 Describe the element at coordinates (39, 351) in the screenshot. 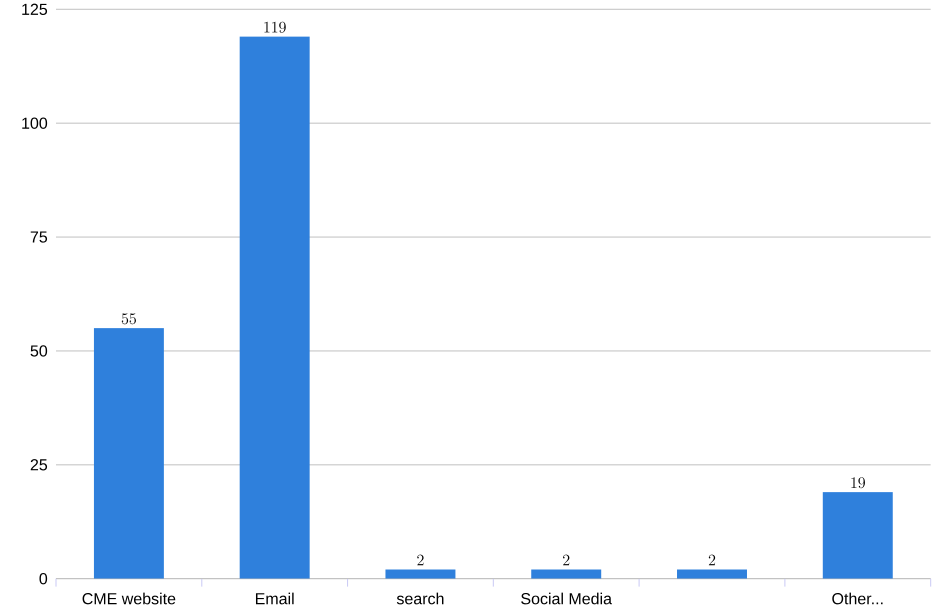

I see `y-tick-label: 50` at that location.